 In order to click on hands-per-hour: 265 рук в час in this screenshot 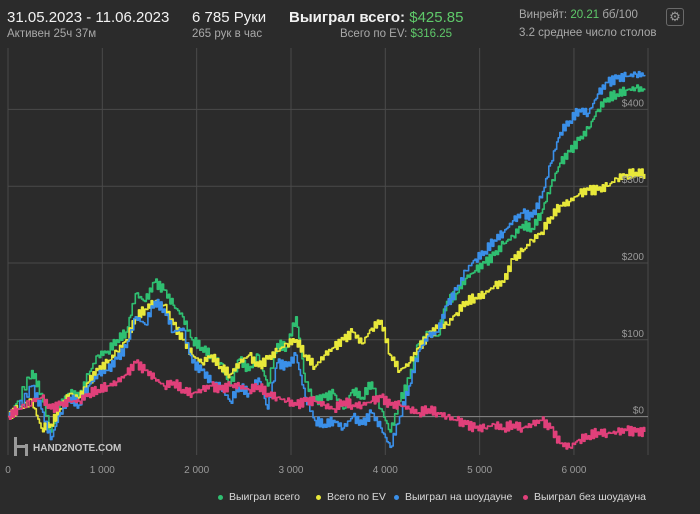, I will do `click(227, 34)`.